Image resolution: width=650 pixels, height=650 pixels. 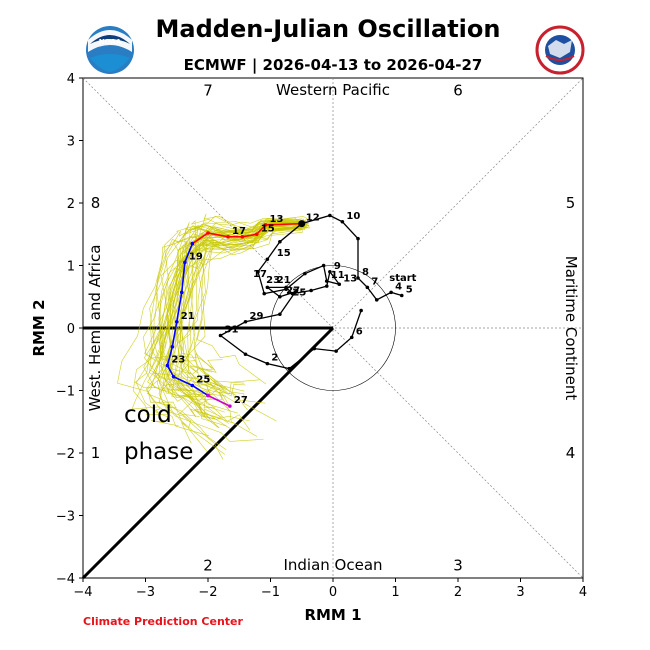 I want to click on forecast-tail-line, so click(x=219, y=400).